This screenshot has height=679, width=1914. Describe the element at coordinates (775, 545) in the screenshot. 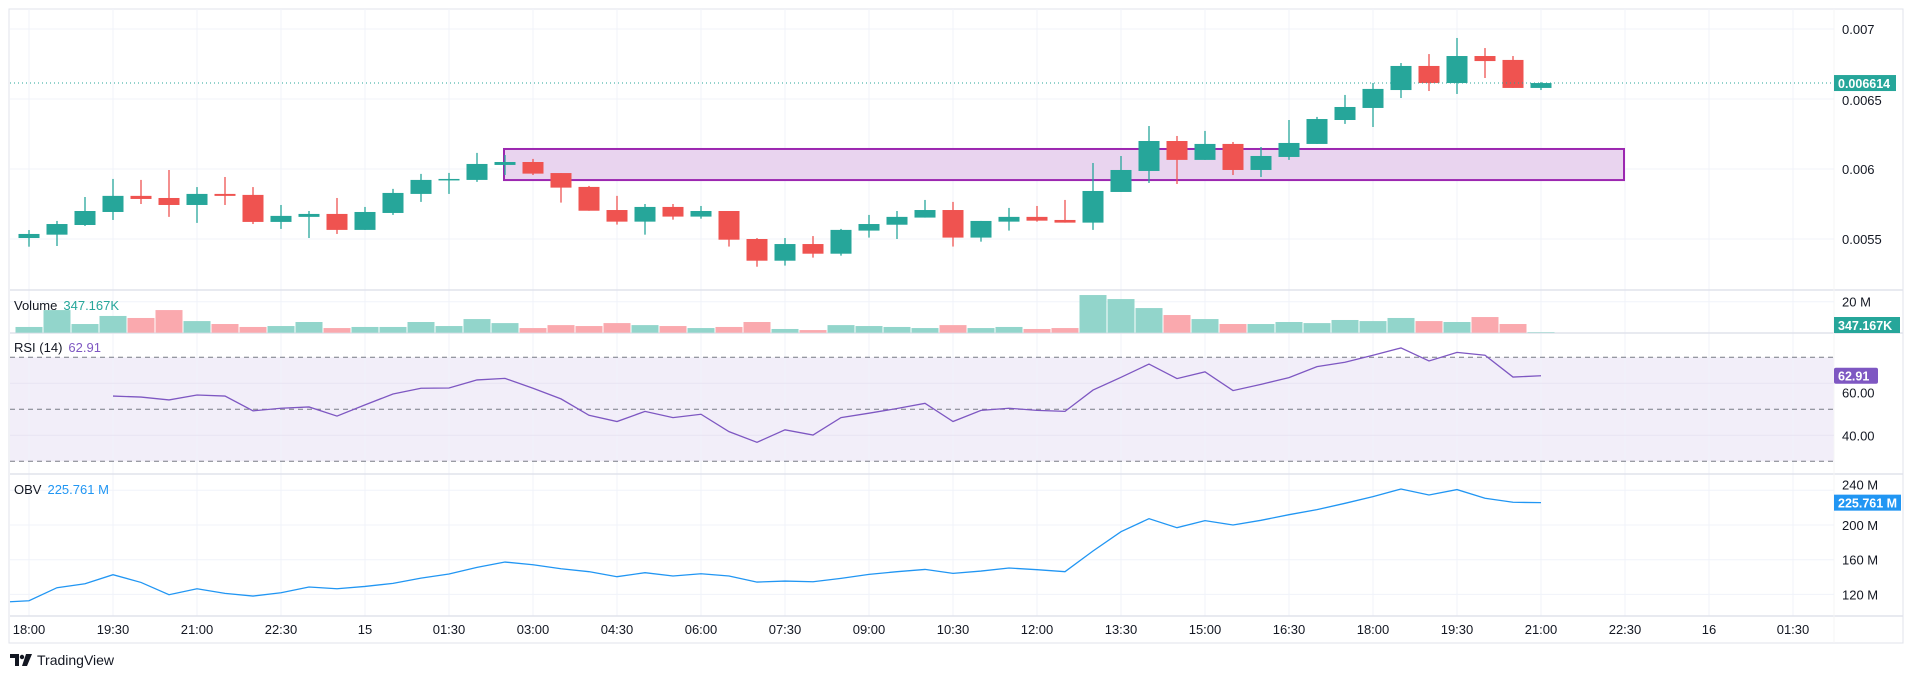

I see `obv-line` at that location.